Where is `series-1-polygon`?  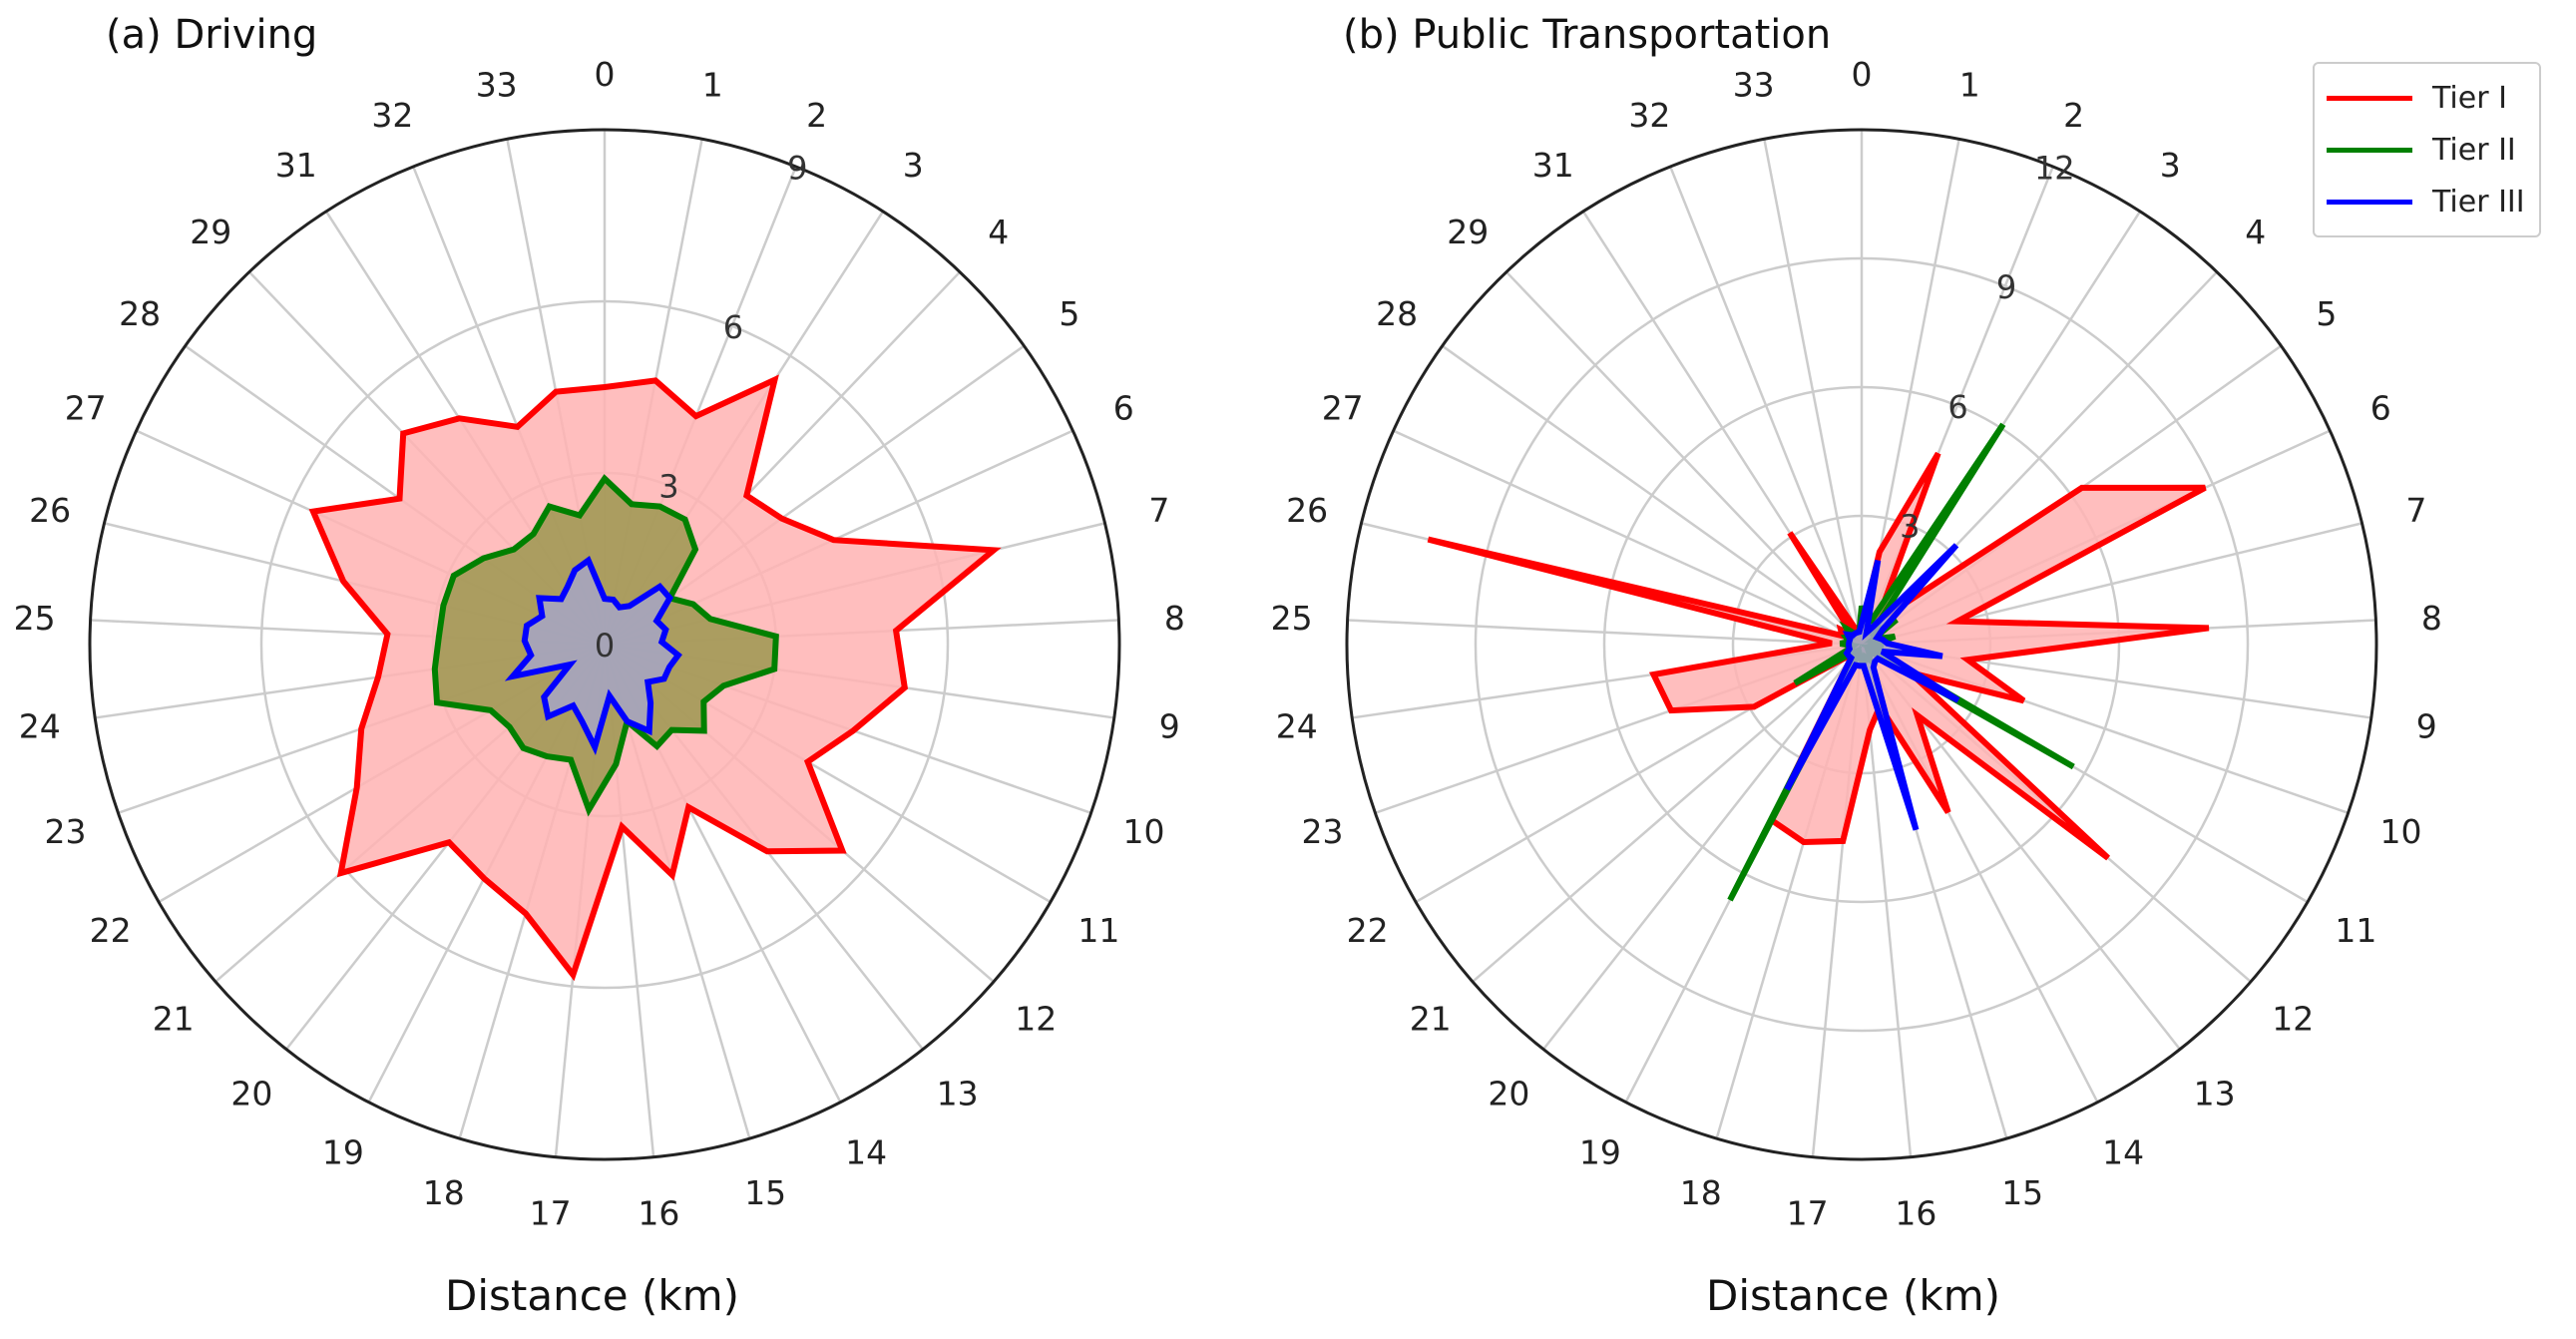
series-1-polygon is located at coordinates (1818, 656).